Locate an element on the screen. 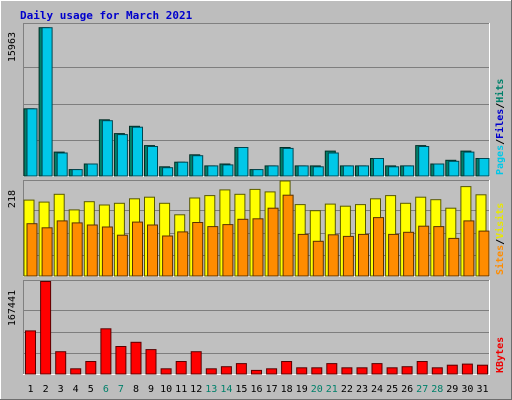  x-tick-label-day-3: 3 is located at coordinates (61, 389).